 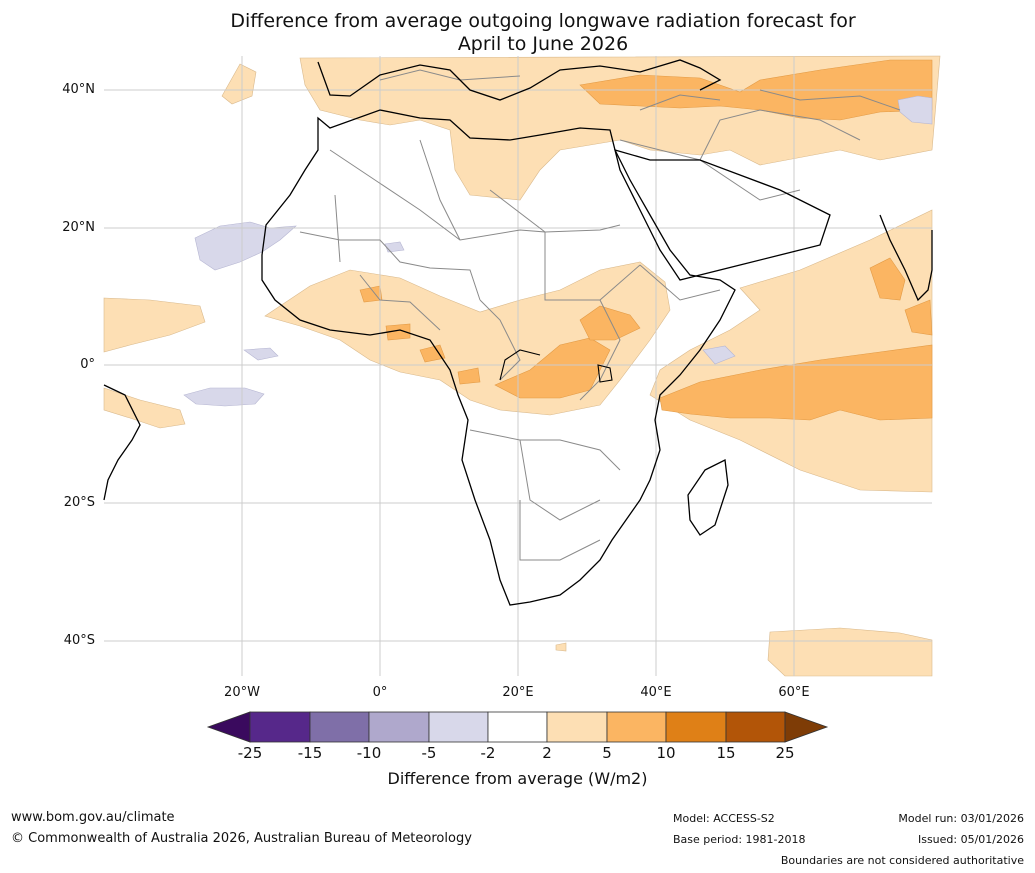 What do you see at coordinates (488, 753) in the screenshot?
I see `colorbar-tick: -2` at bounding box center [488, 753].